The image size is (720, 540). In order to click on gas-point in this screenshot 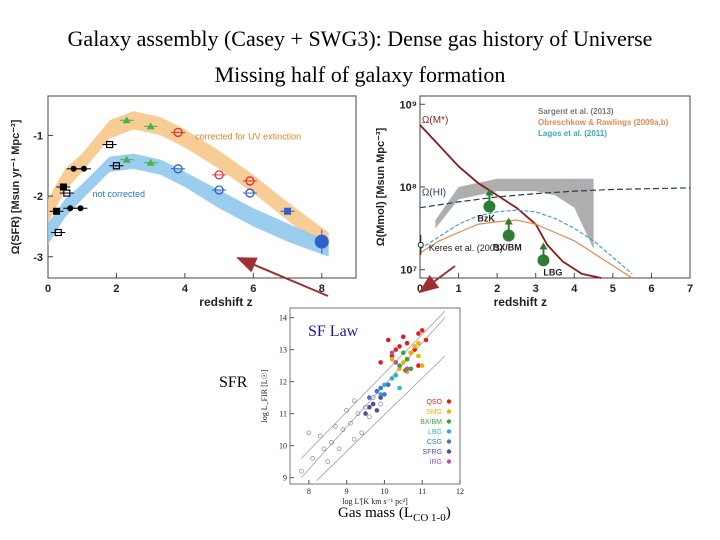, I will do `click(508, 235)`.